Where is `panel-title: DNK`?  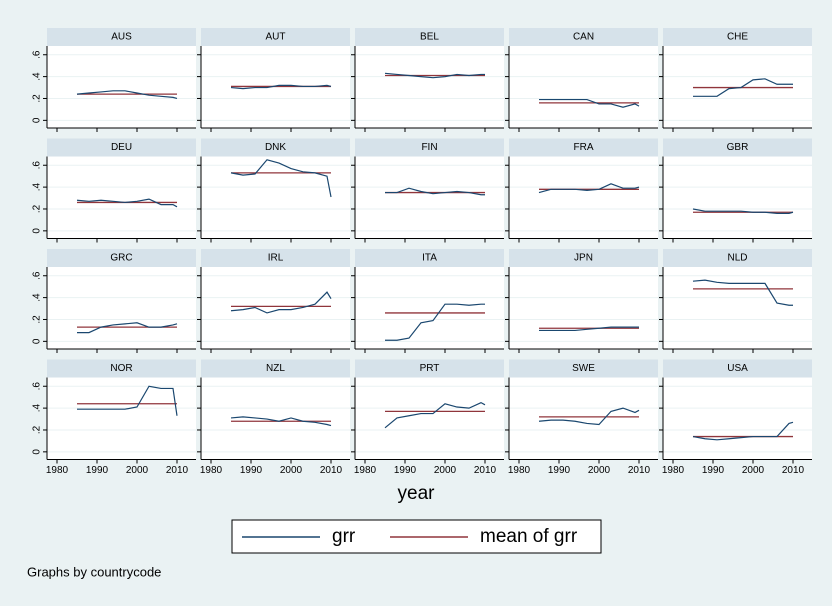
panel-title: DNK is located at coordinates (275, 147).